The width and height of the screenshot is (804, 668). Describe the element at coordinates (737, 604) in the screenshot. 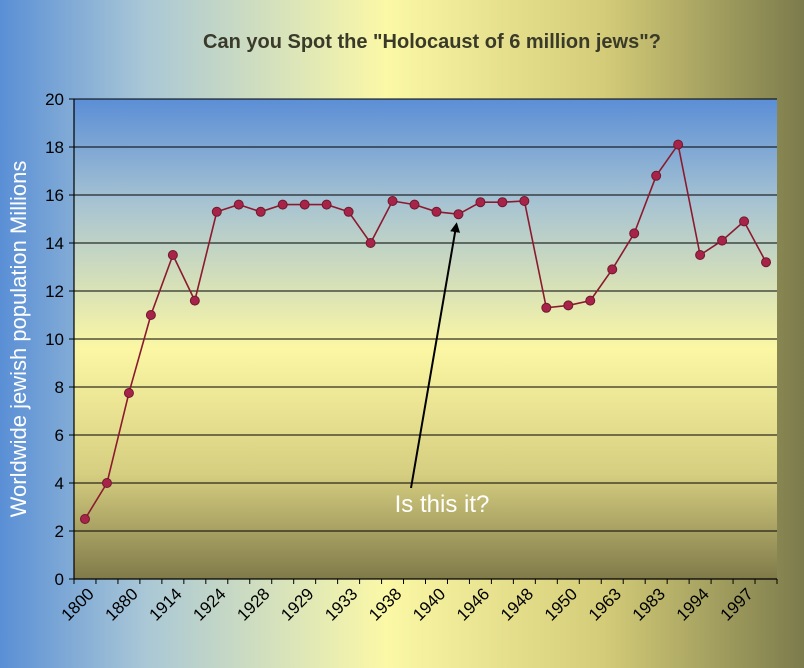

I see `x-tick-label-1997: 1997` at that location.